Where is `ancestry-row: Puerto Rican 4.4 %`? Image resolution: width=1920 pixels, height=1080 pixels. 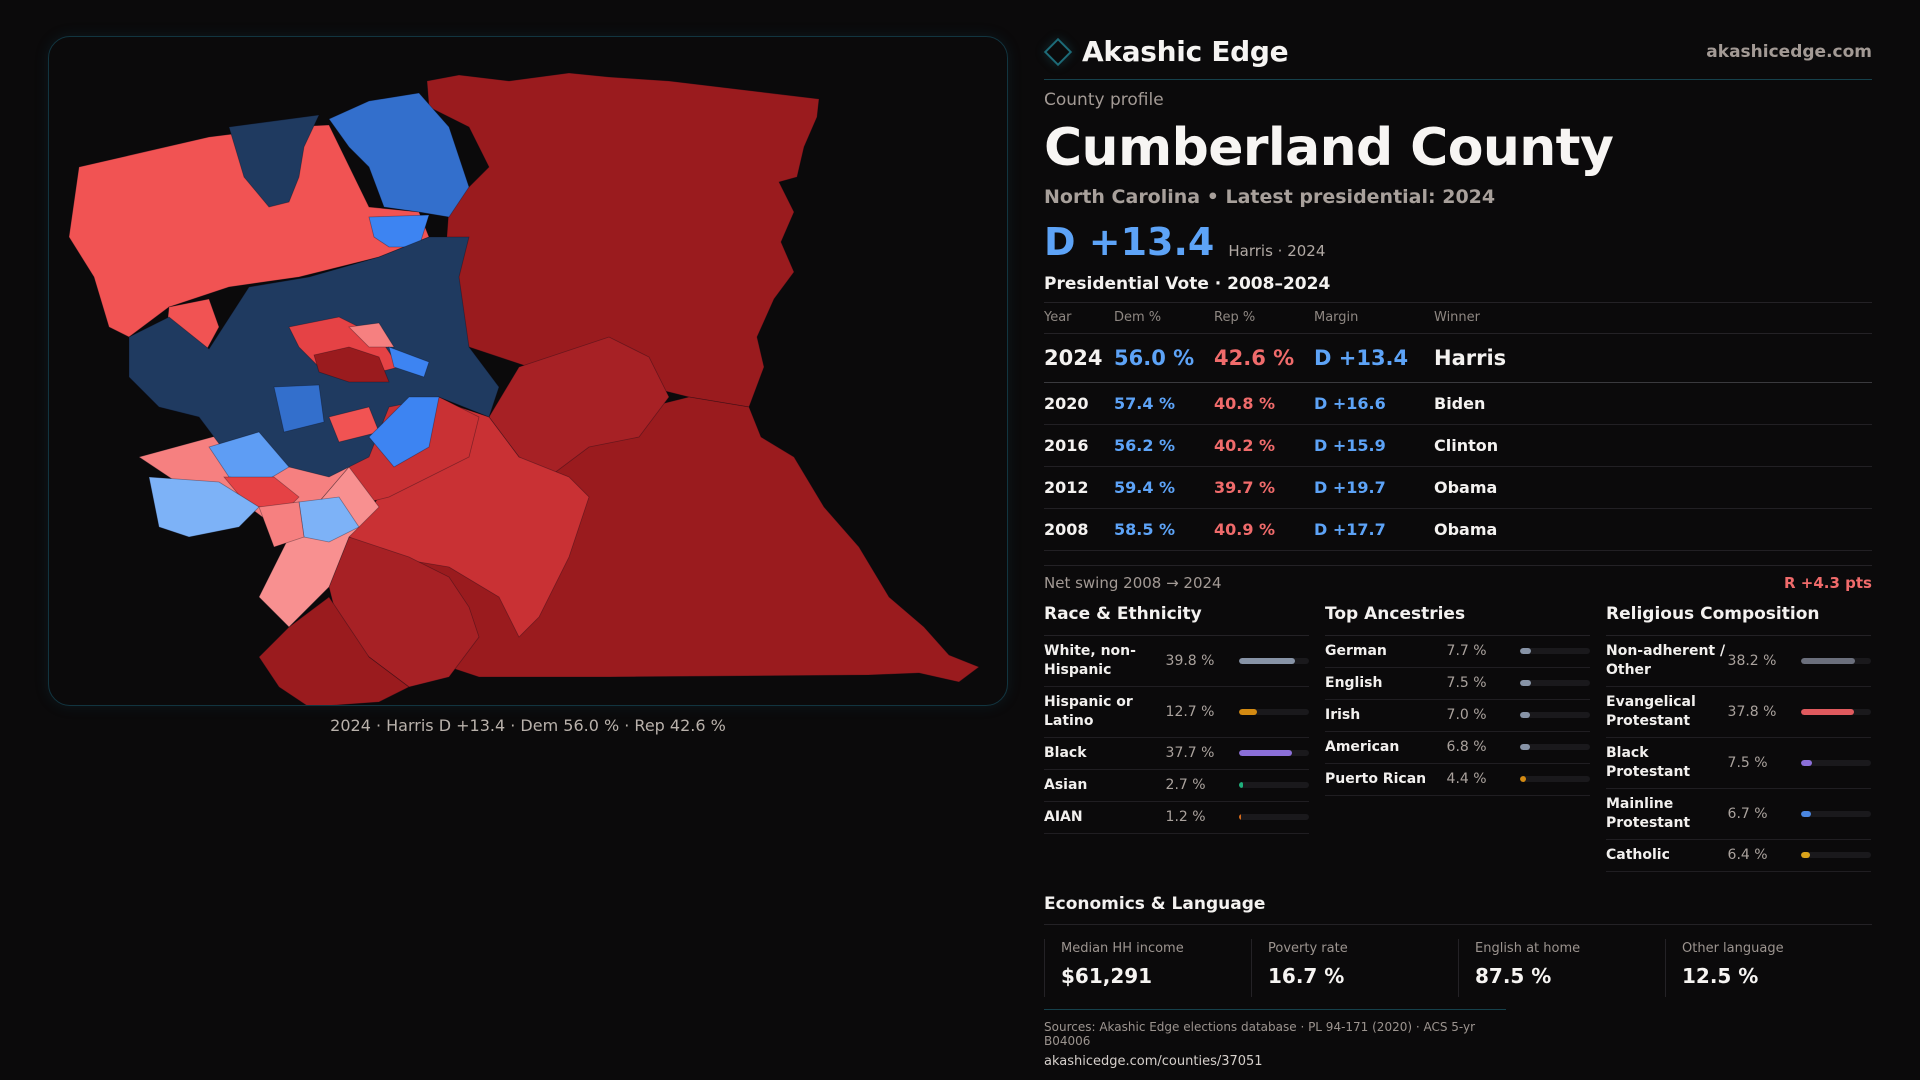
ancestry-row: Puerto Rican 4.4 % is located at coordinates (1457, 780).